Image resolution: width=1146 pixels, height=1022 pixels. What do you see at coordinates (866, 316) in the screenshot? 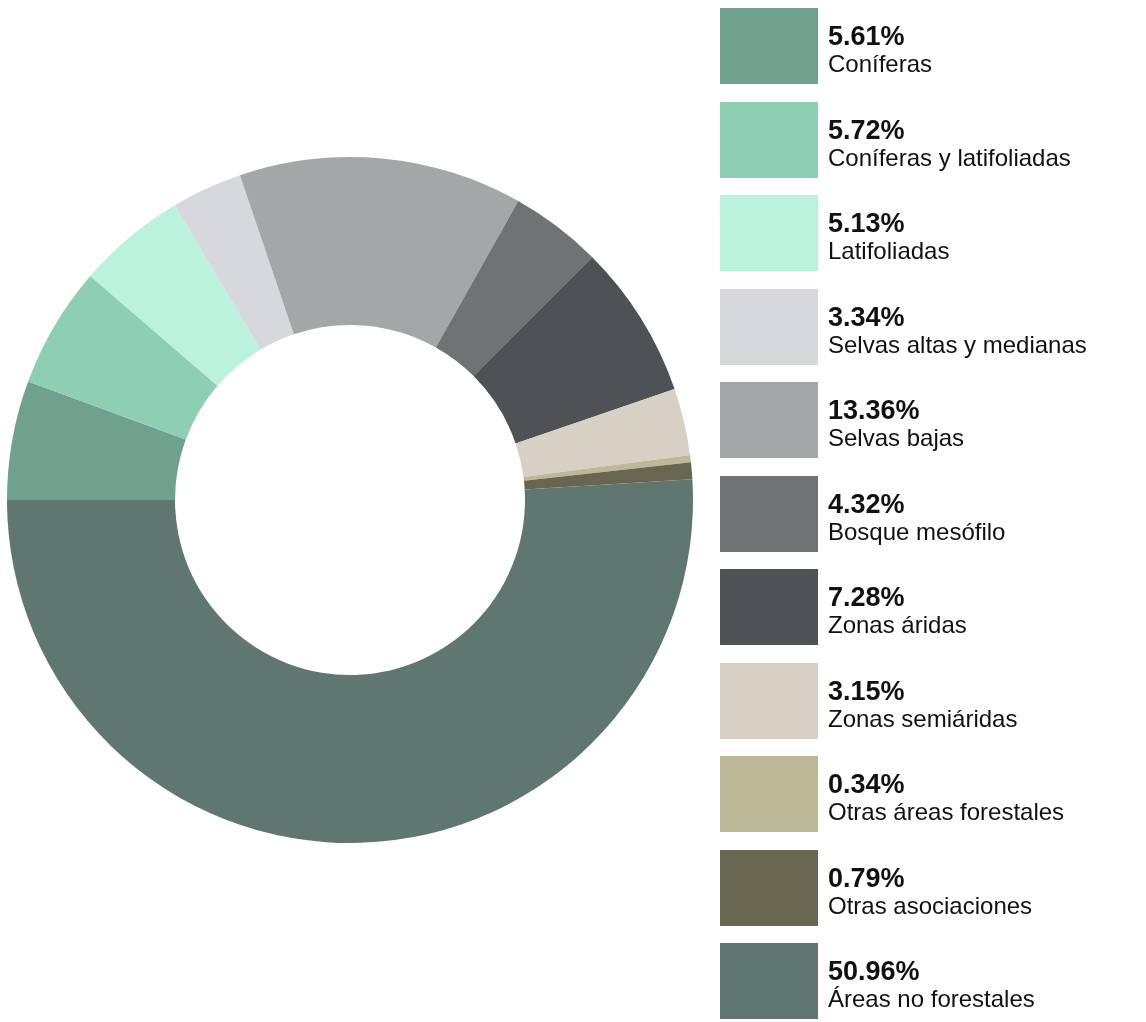
I see `data-label: 3.34%` at bounding box center [866, 316].